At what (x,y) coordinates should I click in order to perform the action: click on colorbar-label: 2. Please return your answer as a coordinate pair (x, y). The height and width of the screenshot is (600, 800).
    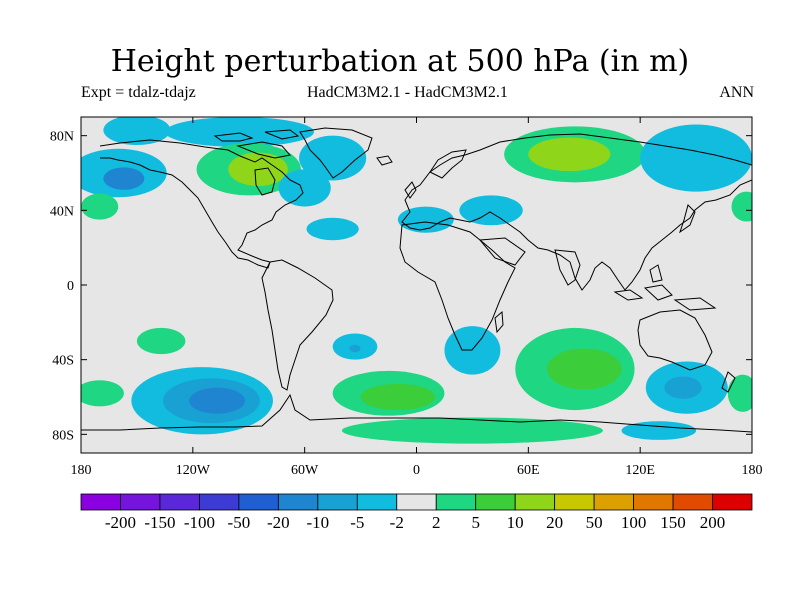
    Looking at the image, I should click on (436, 522).